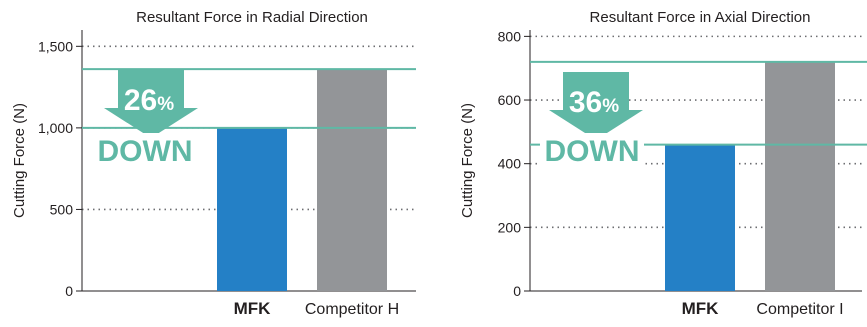 This screenshot has height=327, width=867. What do you see at coordinates (510, 164) in the screenshot?
I see `y-tick-label: 400` at bounding box center [510, 164].